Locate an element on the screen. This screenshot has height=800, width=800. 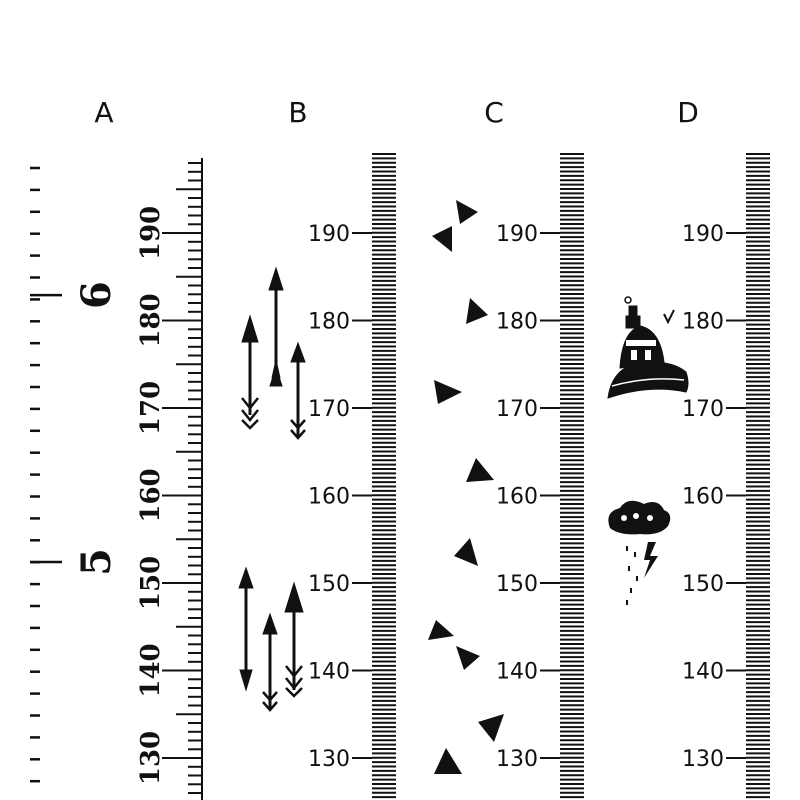
arrow-group is located at coordinates (272, 489).